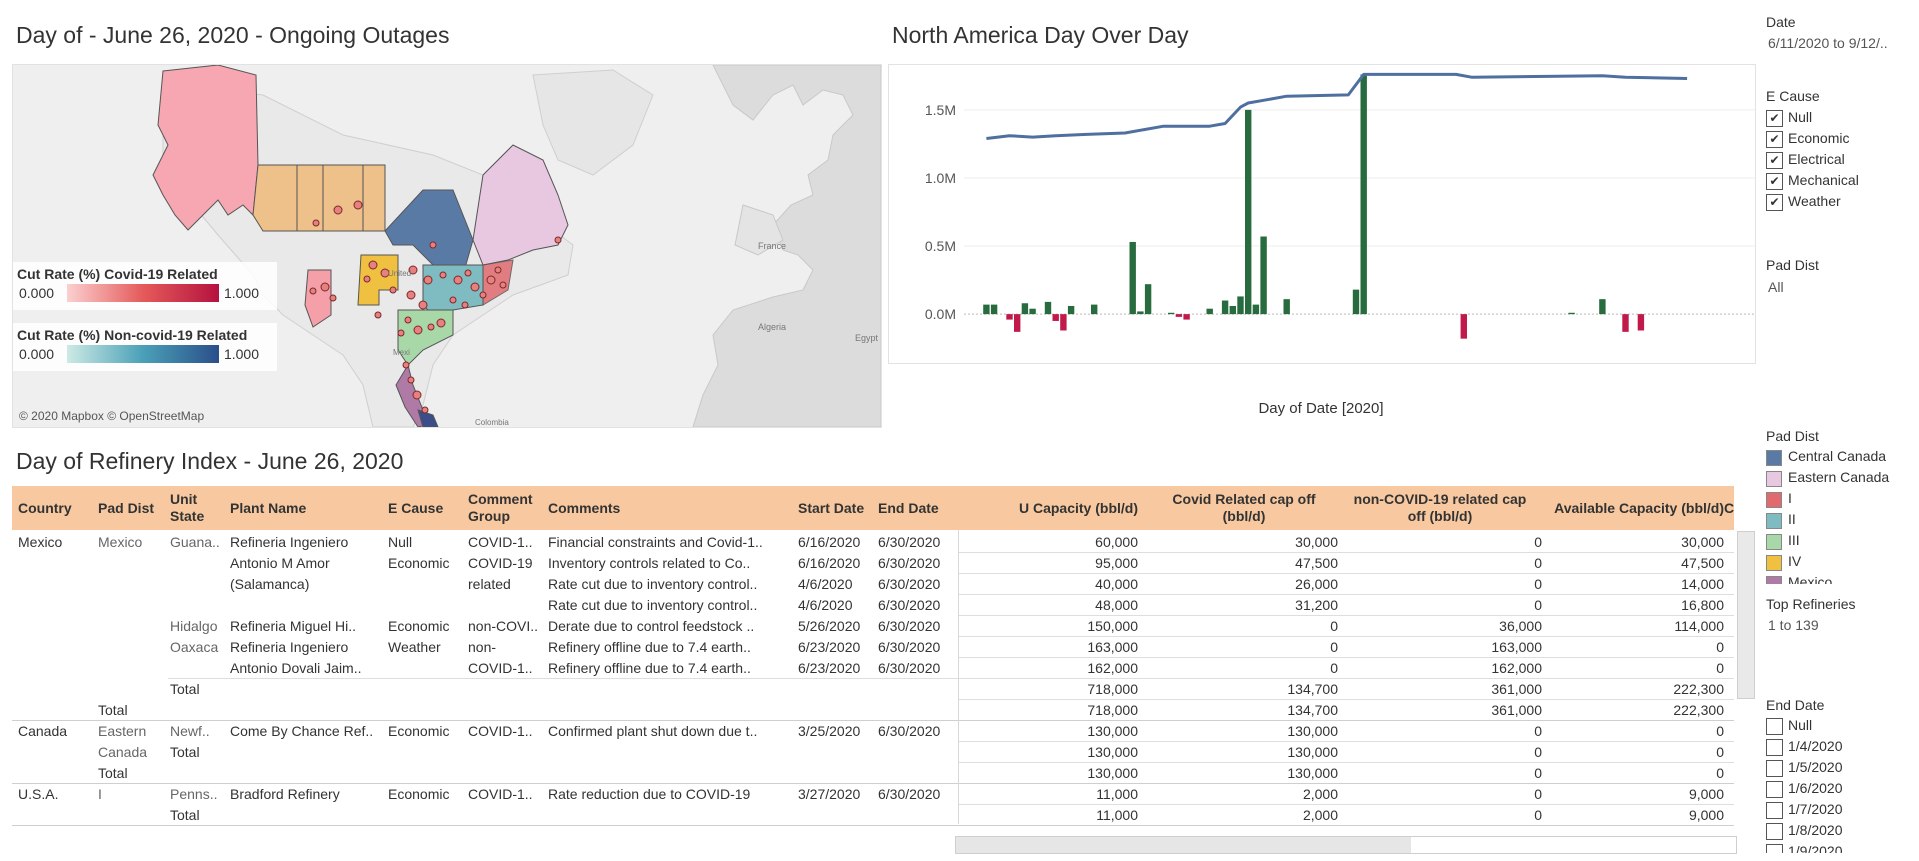  I want to click on cell-start: 3/27/2020, so click(829, 794).